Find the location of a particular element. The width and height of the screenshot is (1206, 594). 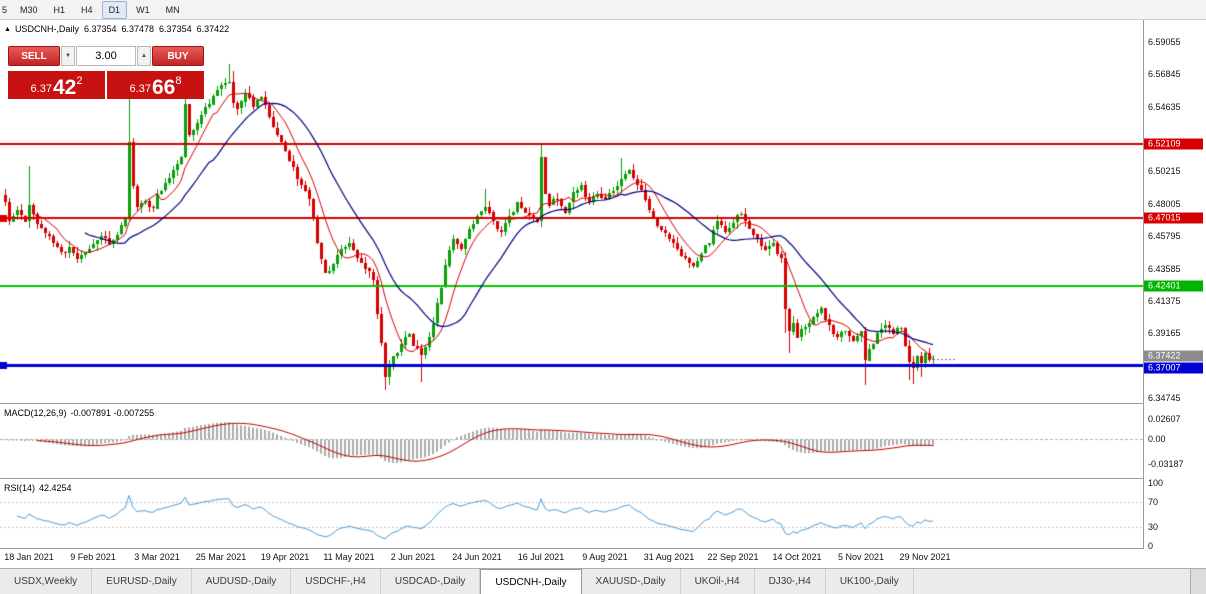

time-axis-label: 2 Jun 2021 is located at coordinates (413, 557).